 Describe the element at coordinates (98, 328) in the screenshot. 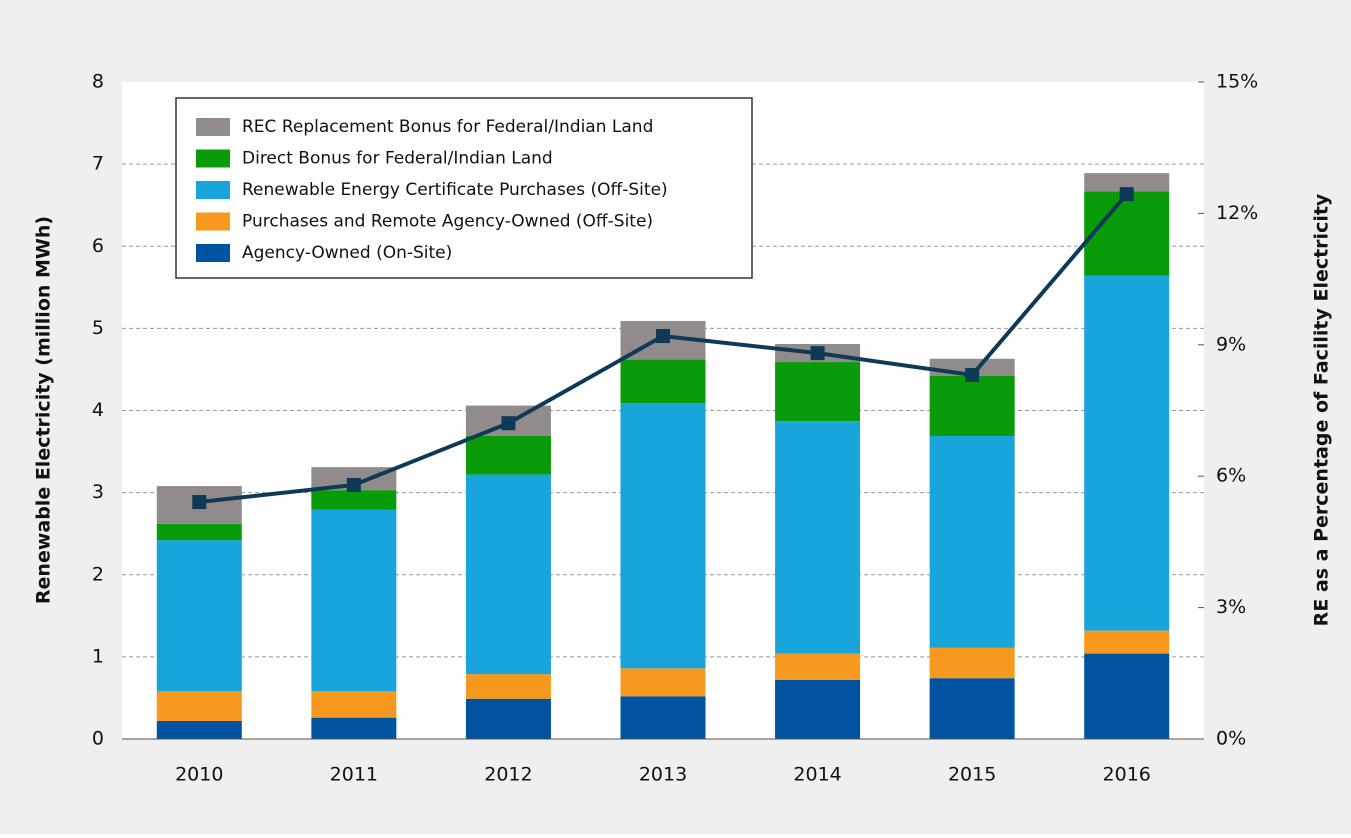

I see `y-tick-label: 5` at that location.